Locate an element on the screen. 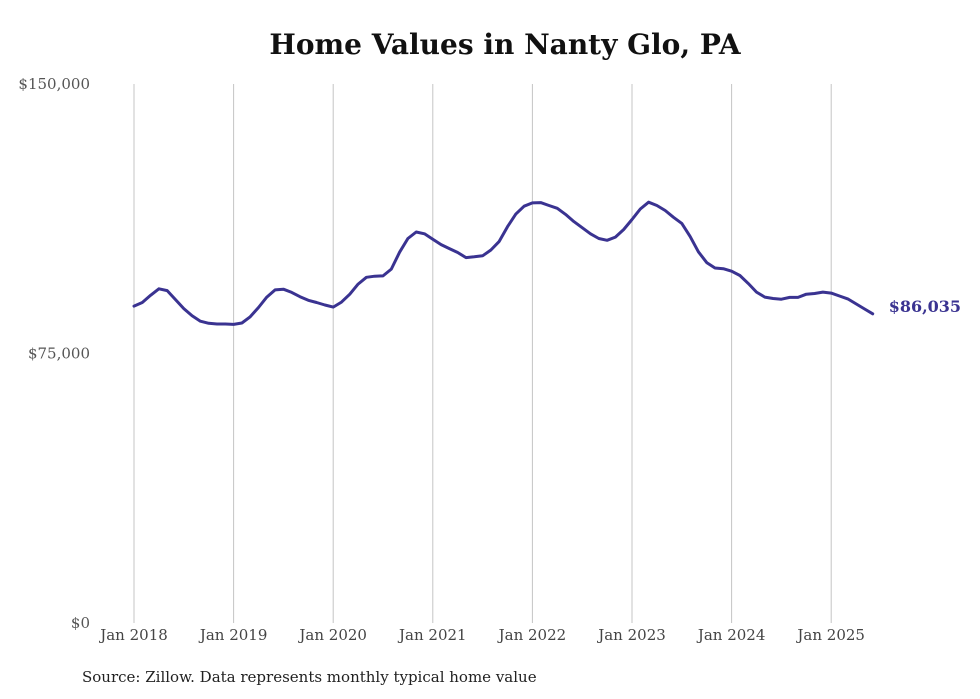  y-axis: $0 $75,000 $150,000 is located at coordinates (54, 353).